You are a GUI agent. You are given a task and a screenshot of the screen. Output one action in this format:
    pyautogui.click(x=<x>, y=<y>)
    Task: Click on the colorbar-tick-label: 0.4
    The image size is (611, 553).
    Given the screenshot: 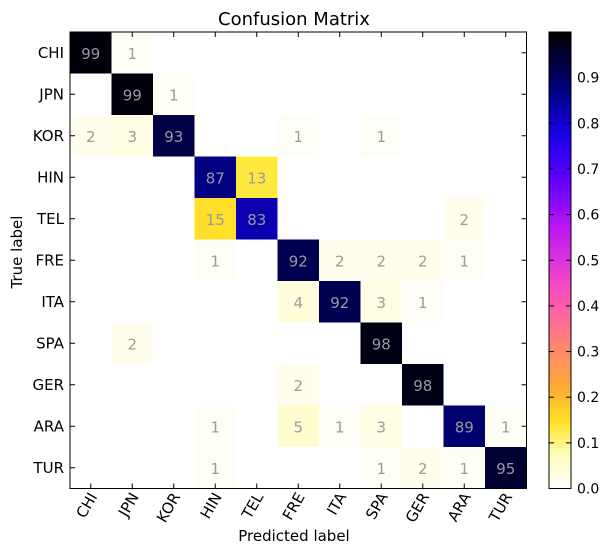 What is the action you would take?
    pyautogui.click(x=588, y=307)
    